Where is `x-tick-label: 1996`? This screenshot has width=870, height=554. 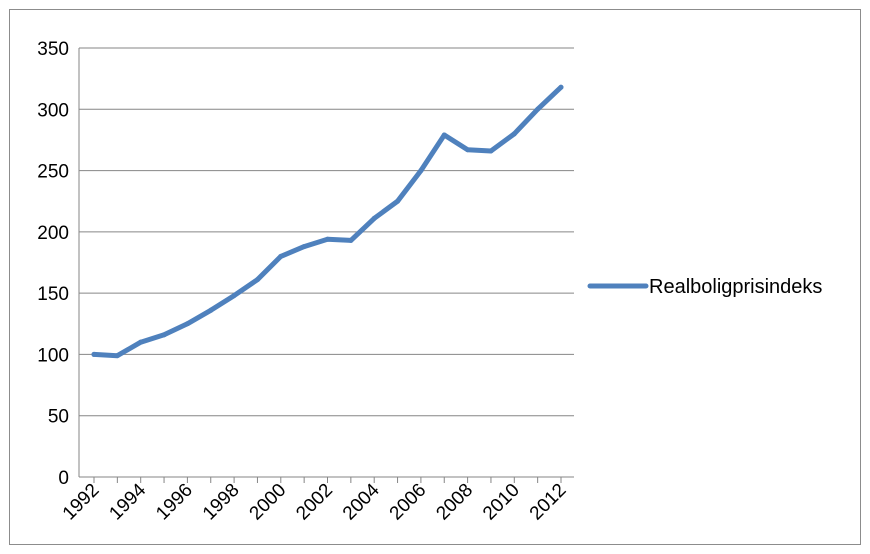
x-tick-label: 1996 is located at coordinates (174, 502).